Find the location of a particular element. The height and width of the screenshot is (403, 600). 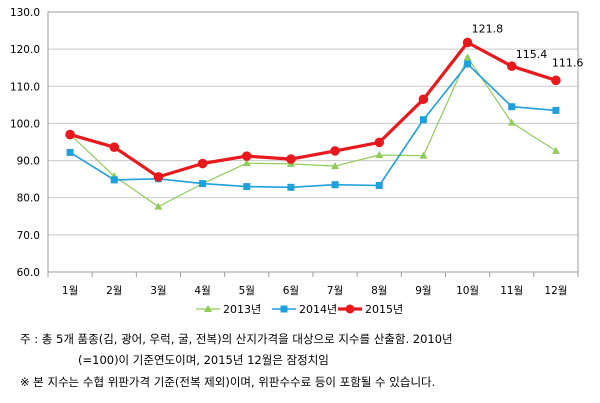

data-point-2015년-4월 is located at coordinates (202, 163).